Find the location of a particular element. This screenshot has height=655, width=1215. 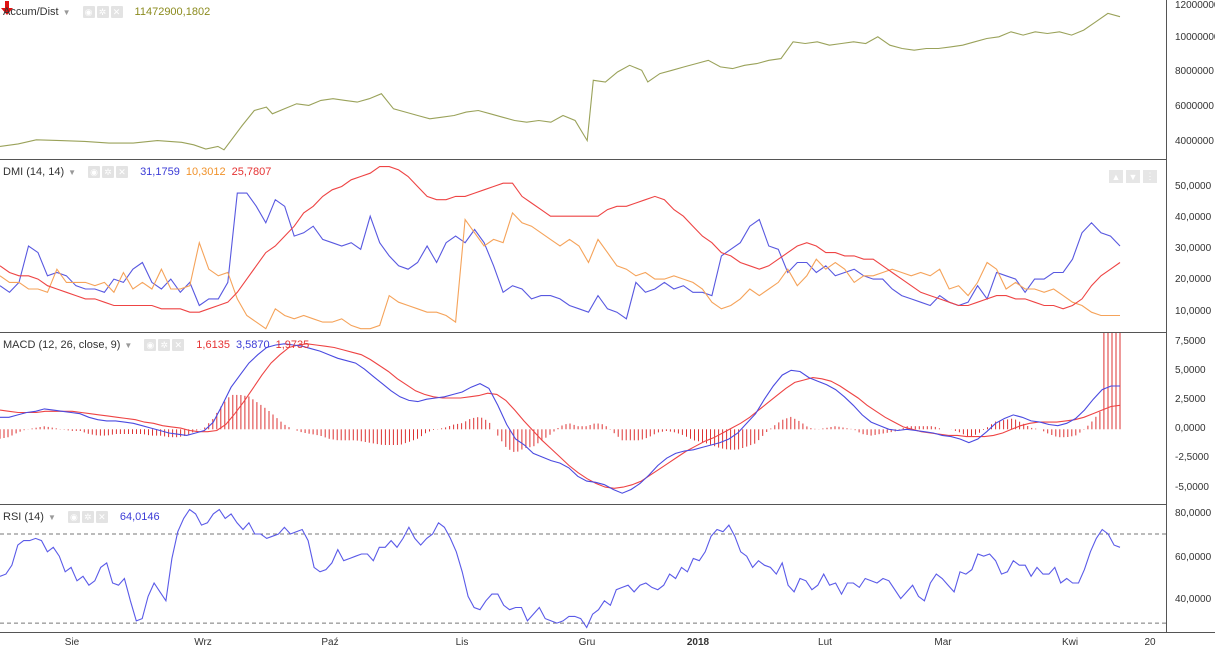

time-axis-label: Kwi is located at coordinates (1070, 642).